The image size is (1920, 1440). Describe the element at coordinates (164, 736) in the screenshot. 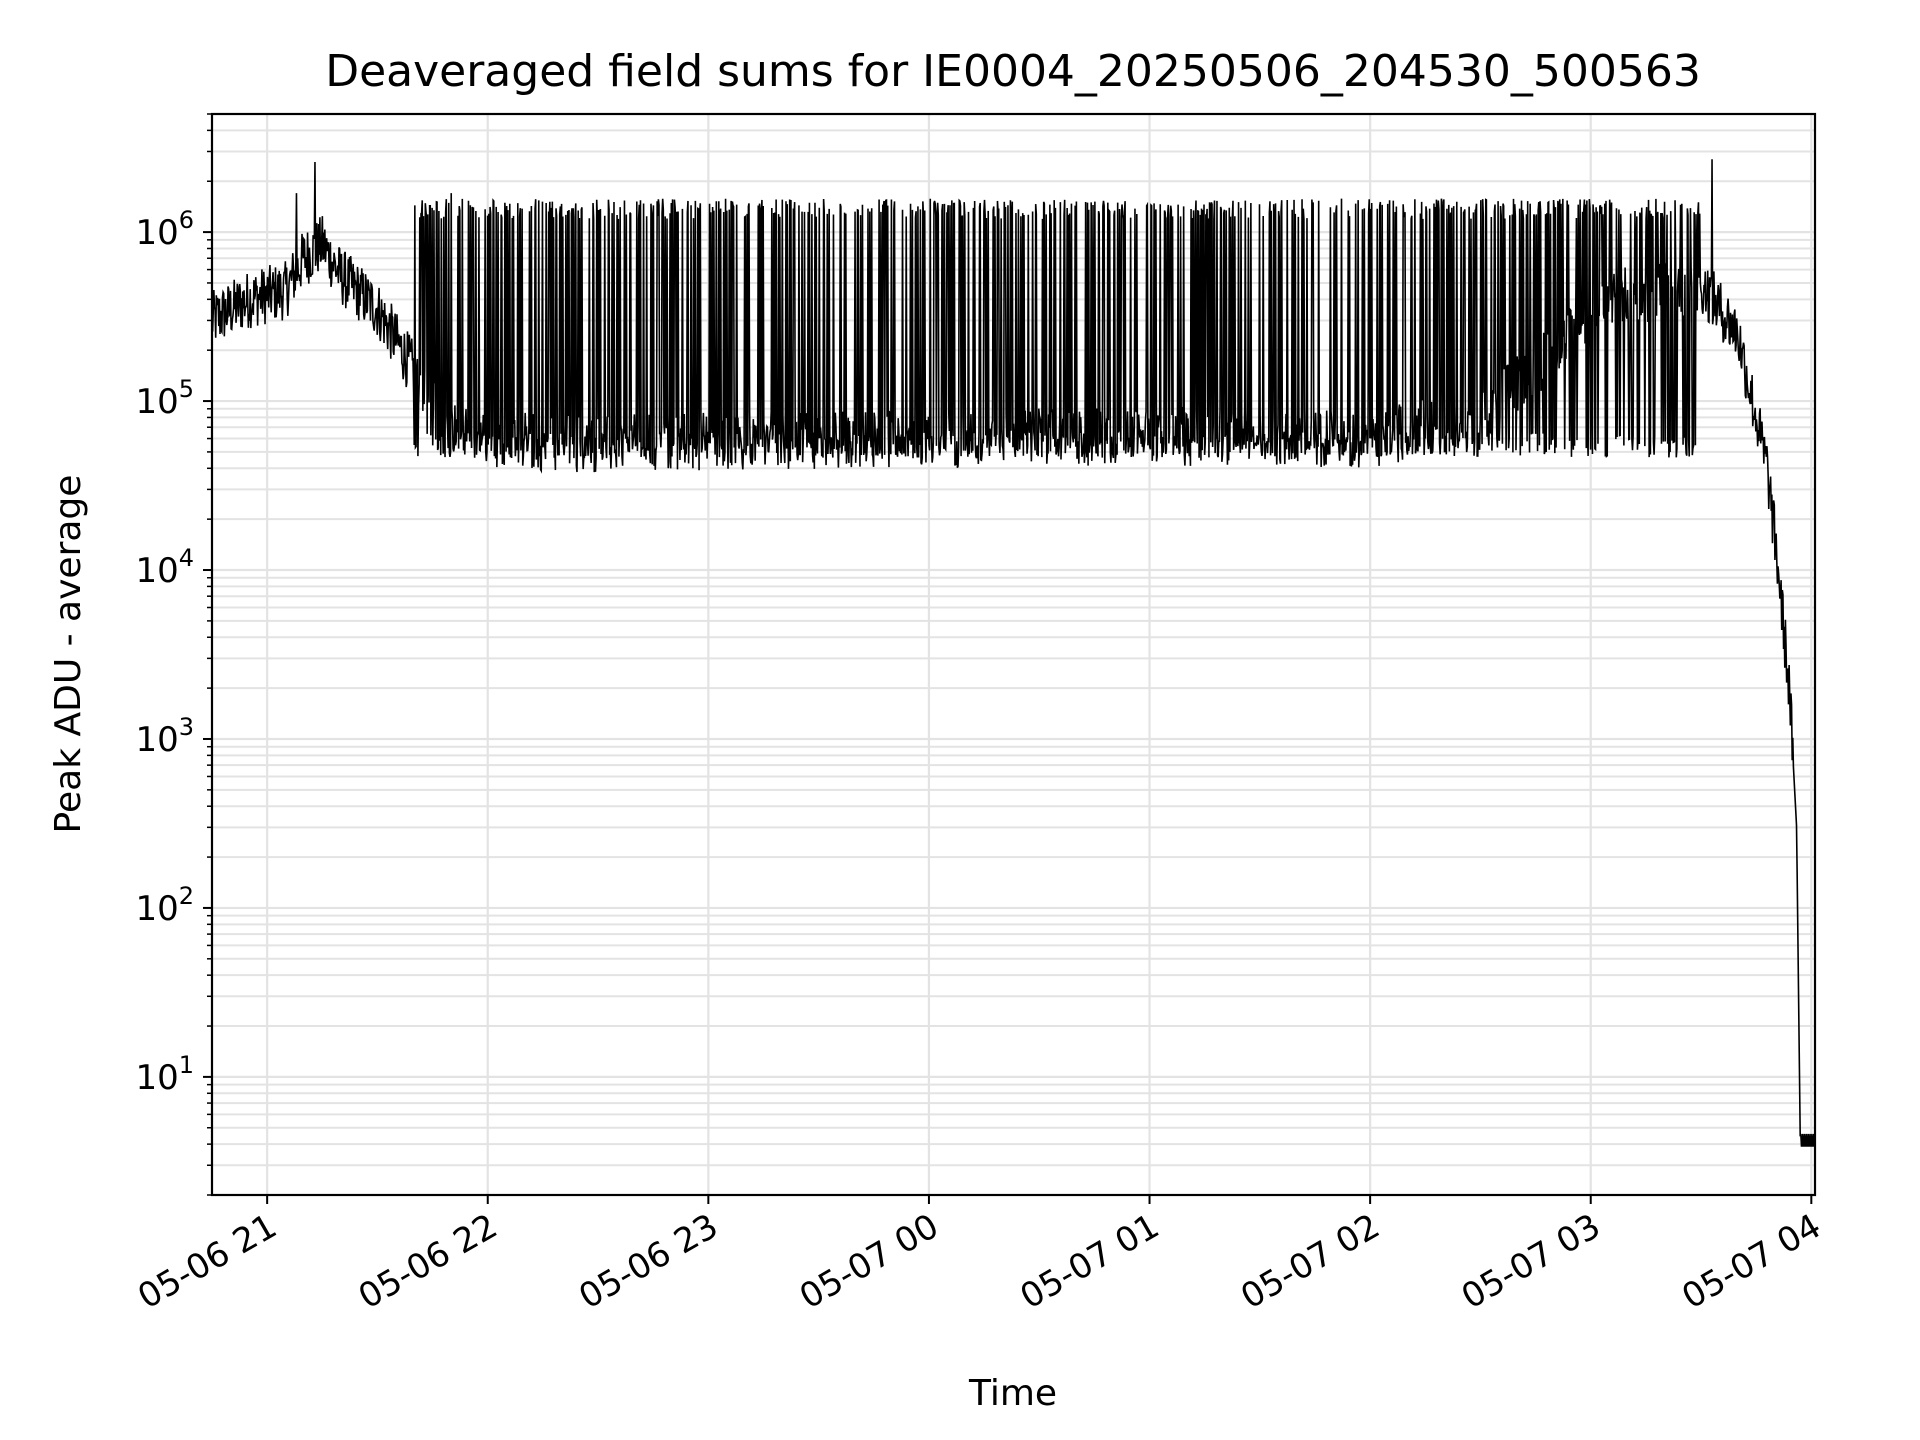

I see `y-tick-label: 10³` at that location.